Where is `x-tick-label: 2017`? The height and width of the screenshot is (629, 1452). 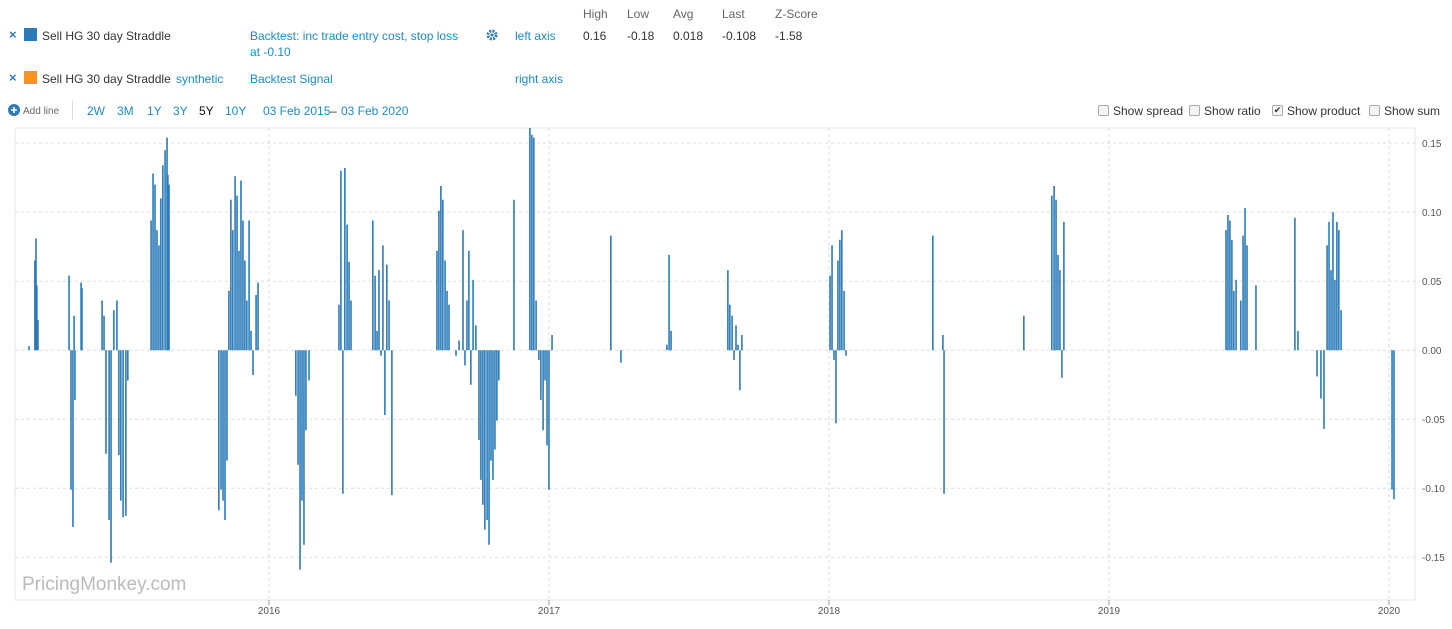
x-tick-label: 2017 is located at coordinates (549, 611).